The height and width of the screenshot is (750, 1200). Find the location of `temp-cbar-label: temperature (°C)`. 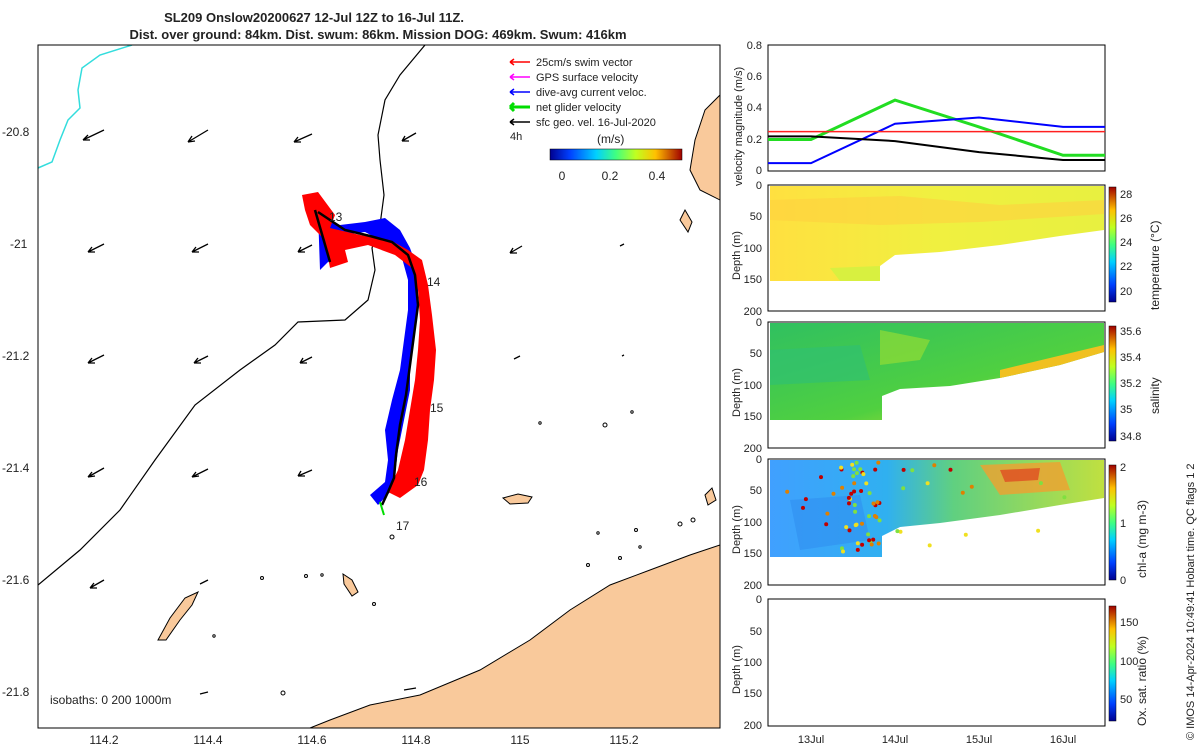

temp-cbar-label: temperature (°C) is located at coordinates (1155, 266).